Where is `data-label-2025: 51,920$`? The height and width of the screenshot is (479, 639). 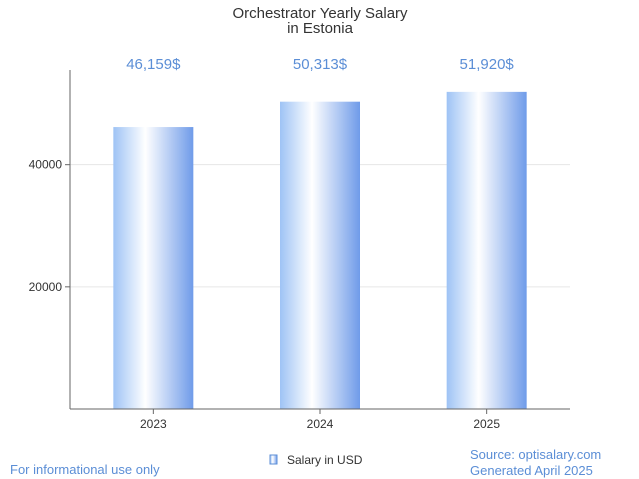
data-label-2025: 51,920$ is located at coordinates (487, 64).